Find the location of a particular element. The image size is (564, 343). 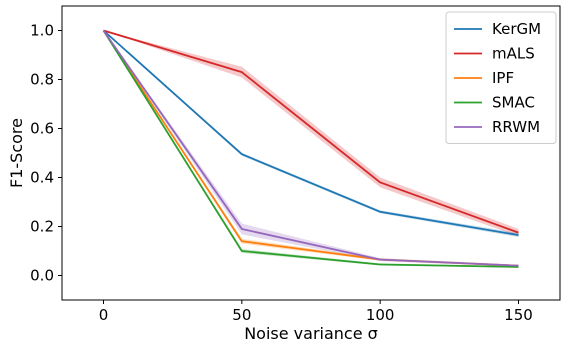

legend-label-kergm: KerGM is located at coordinates (516, 29).